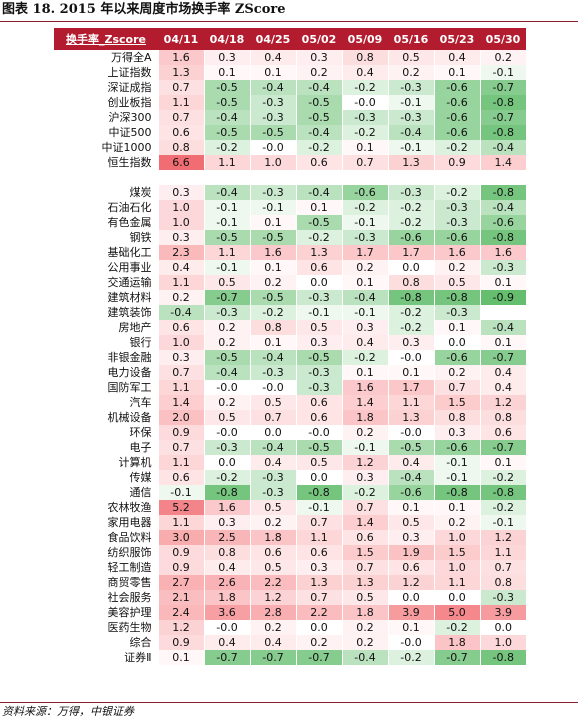  I want to click on table-row: 医药生物 1.2 -0.0 0.2 0.0 0.2 0.1 -0.2 0.0, so click(290, 627).